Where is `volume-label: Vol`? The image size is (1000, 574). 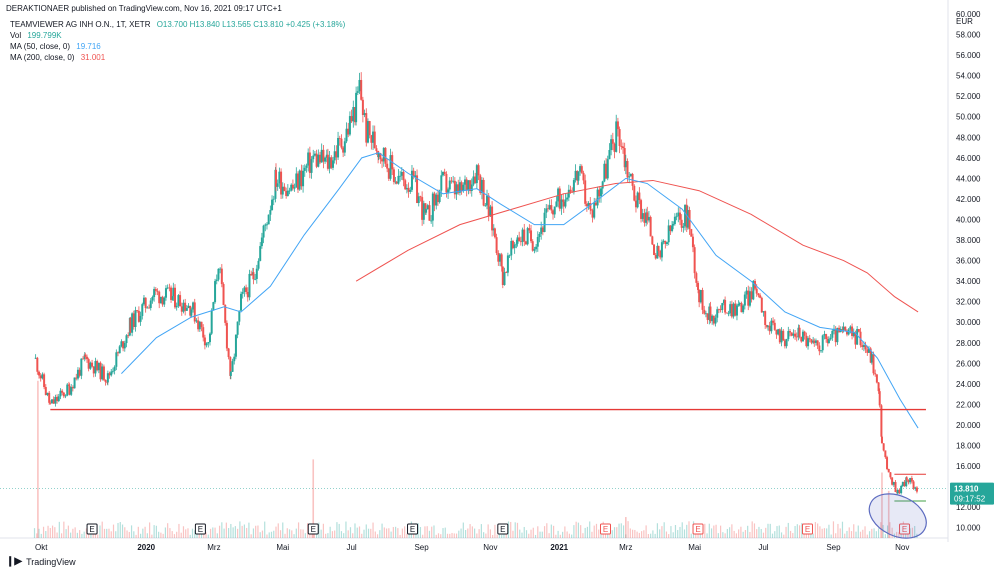 volume-label: Vol is located at coordinates (16, 35).